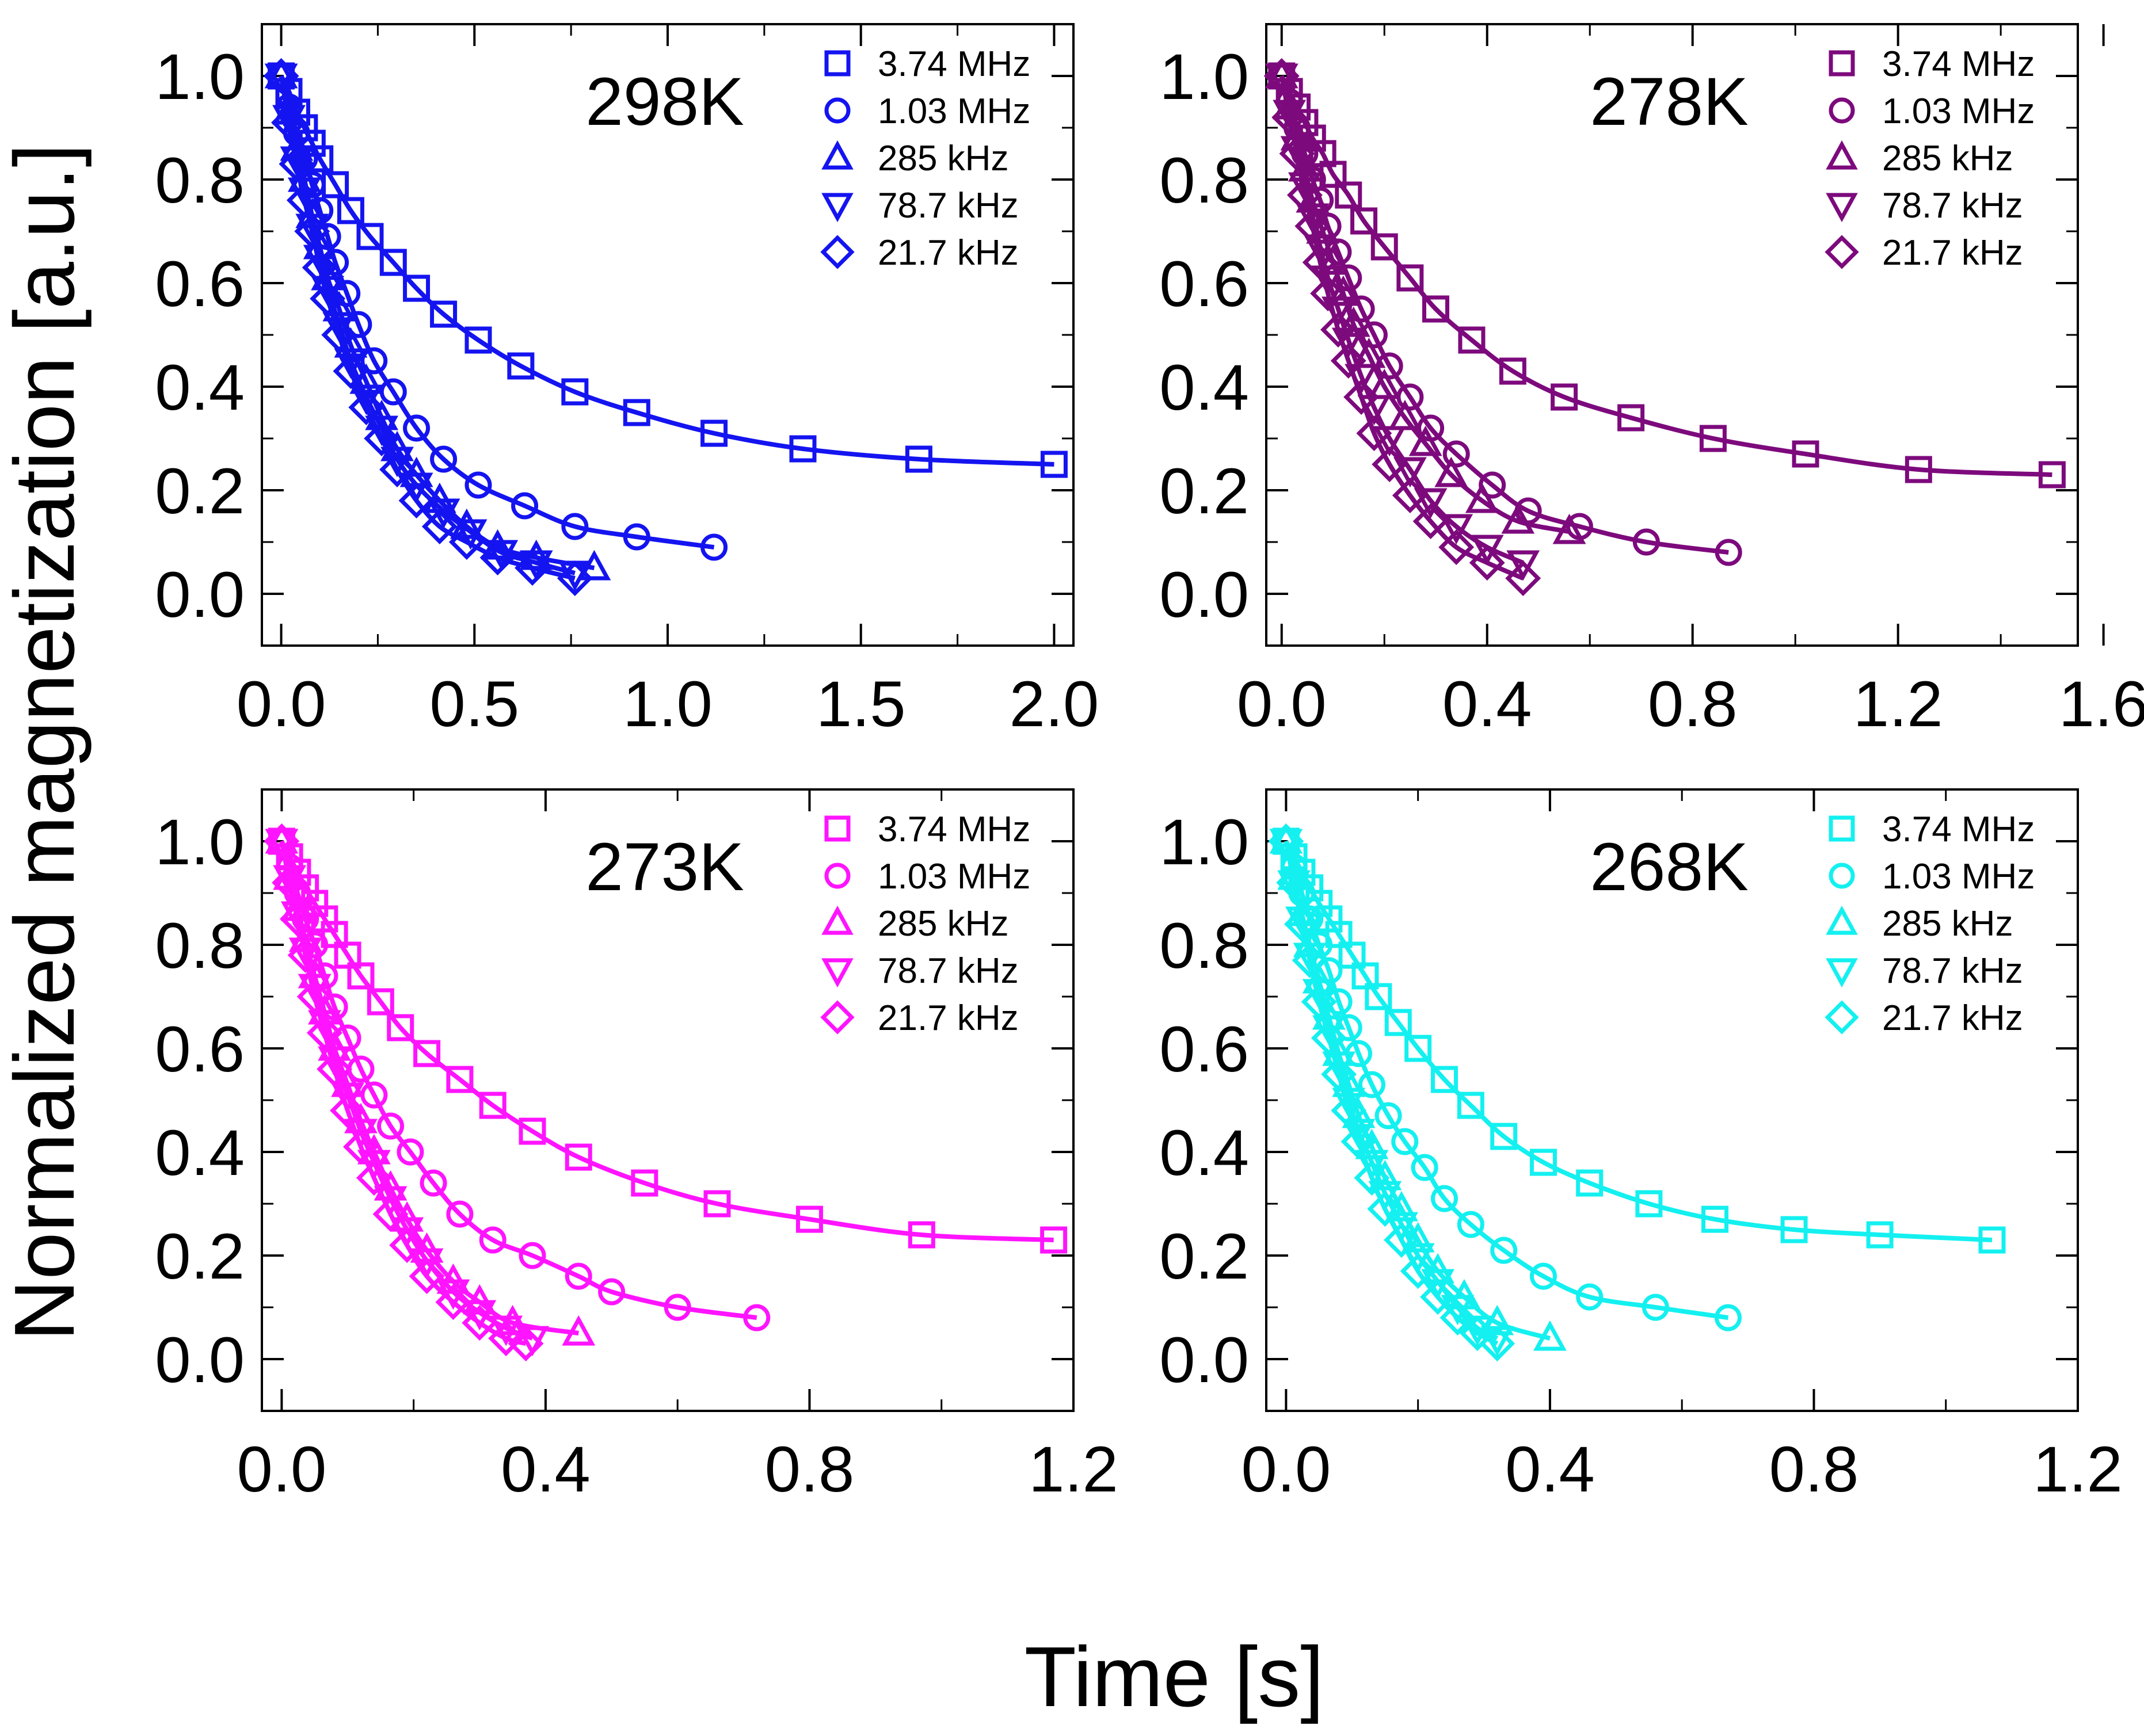 This screenshot has width=2144, height=1736. I want to click on panel-title: 268K, so click(1669, 867).